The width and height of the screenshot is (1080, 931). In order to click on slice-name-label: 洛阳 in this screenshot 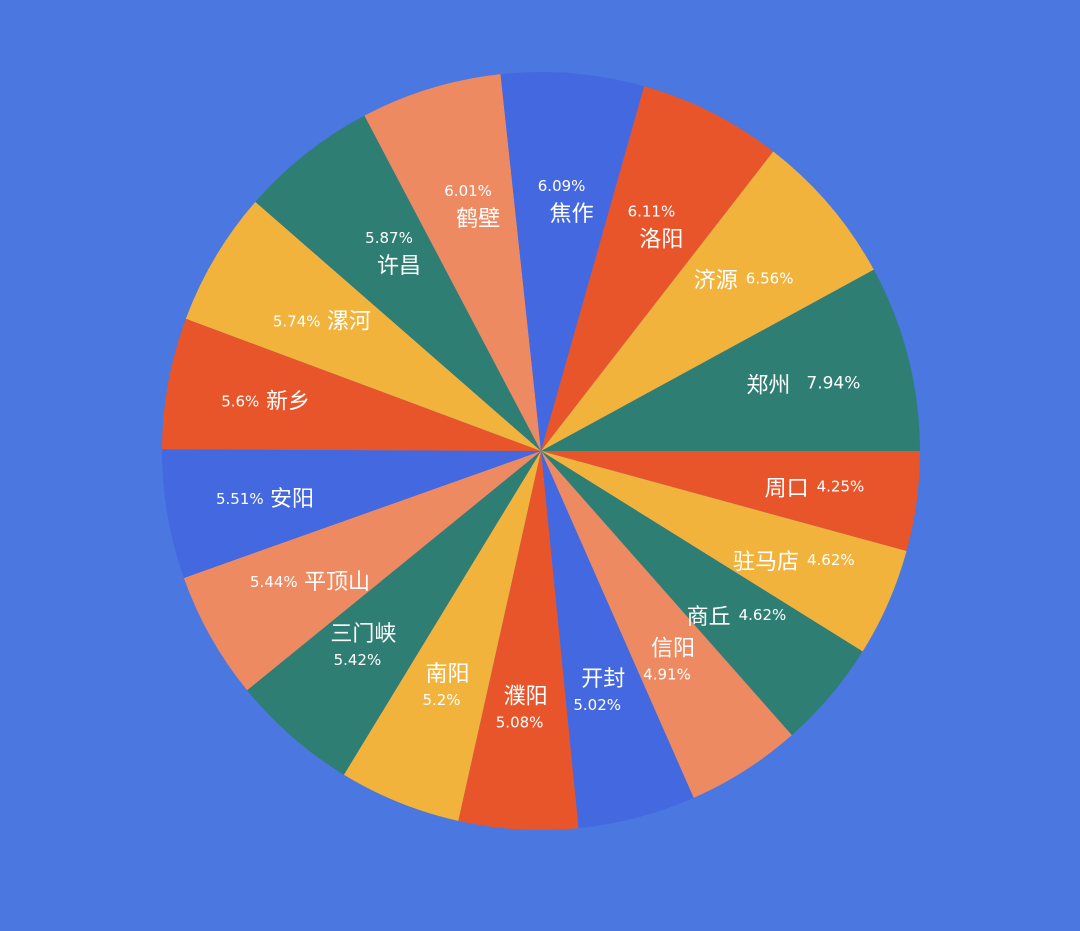, I will do `click(661, 239)`.